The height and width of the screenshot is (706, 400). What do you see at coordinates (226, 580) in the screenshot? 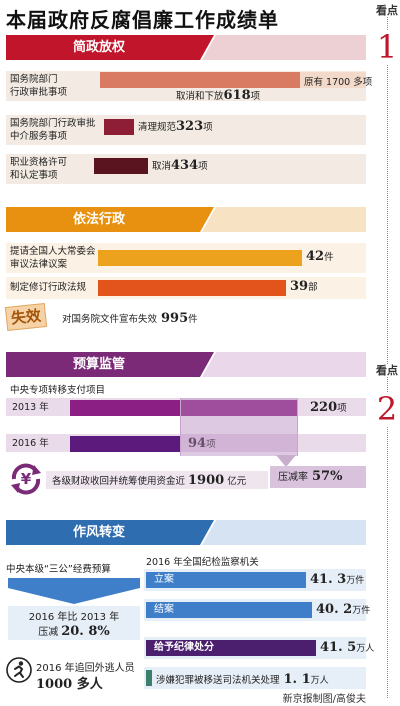
I see `bar-cases-filed: 立案` at bounding box center [226, 580].